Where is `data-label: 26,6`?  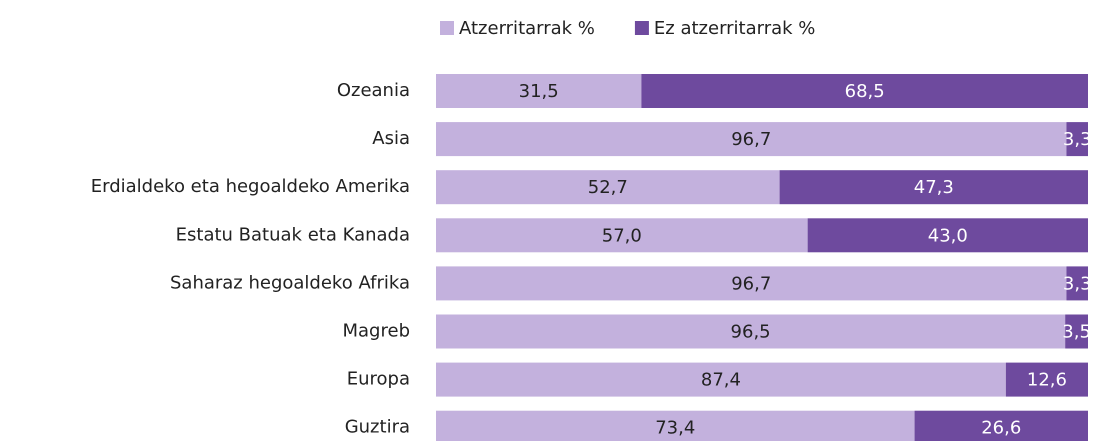 data-label: 26,6 is located at coordinates (1001, 428).